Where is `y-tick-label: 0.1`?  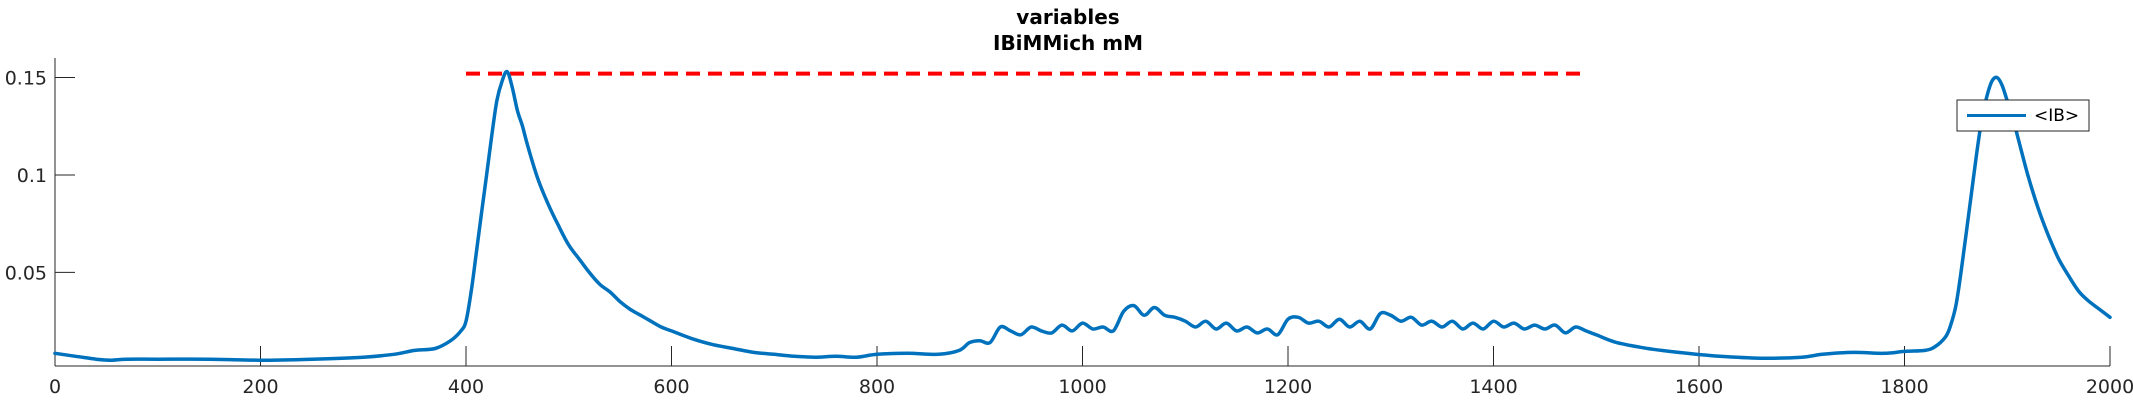
y-tick-label: 0.1 is located at coordinates (32, 176).